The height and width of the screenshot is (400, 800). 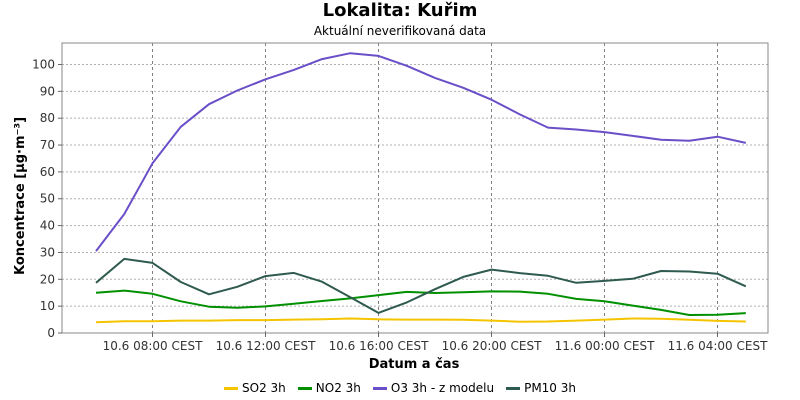 I want to click on y-tick-label: 70, so click(x=47, y=145).